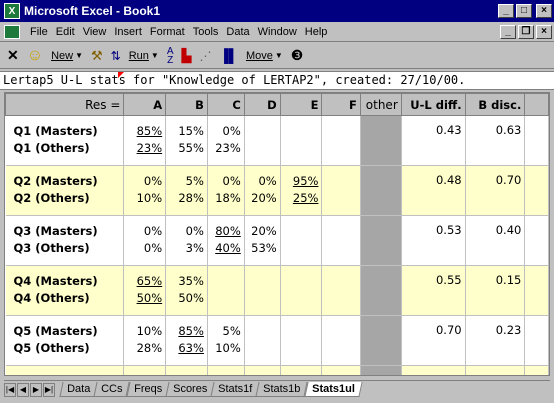 This screenshot has height=403, width=554. I want to click on histogram-button: ▙, so click(187, 56).